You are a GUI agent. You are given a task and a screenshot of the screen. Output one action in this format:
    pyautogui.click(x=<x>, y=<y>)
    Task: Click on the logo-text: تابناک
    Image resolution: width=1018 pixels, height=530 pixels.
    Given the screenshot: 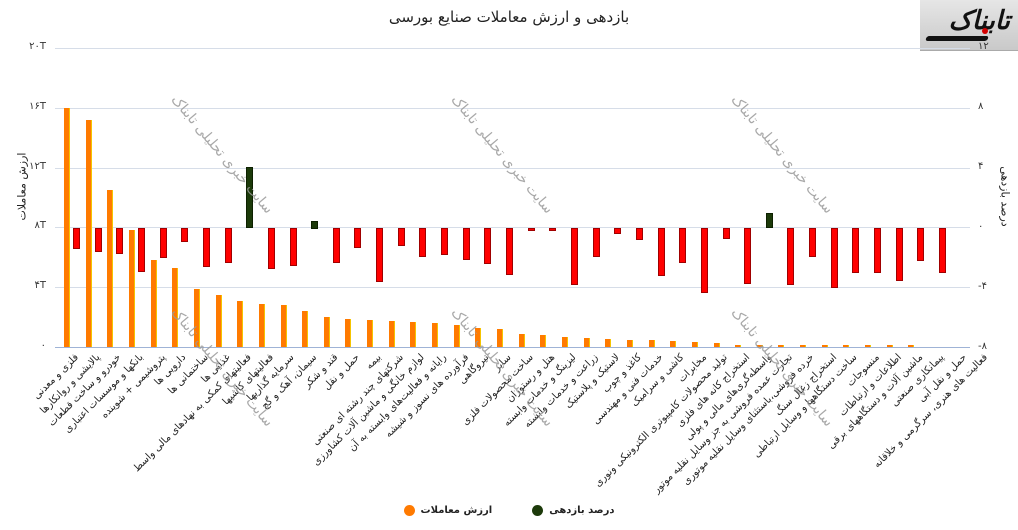 What is the action you would take?
    pyautogui.click(x=979, y=21)
    